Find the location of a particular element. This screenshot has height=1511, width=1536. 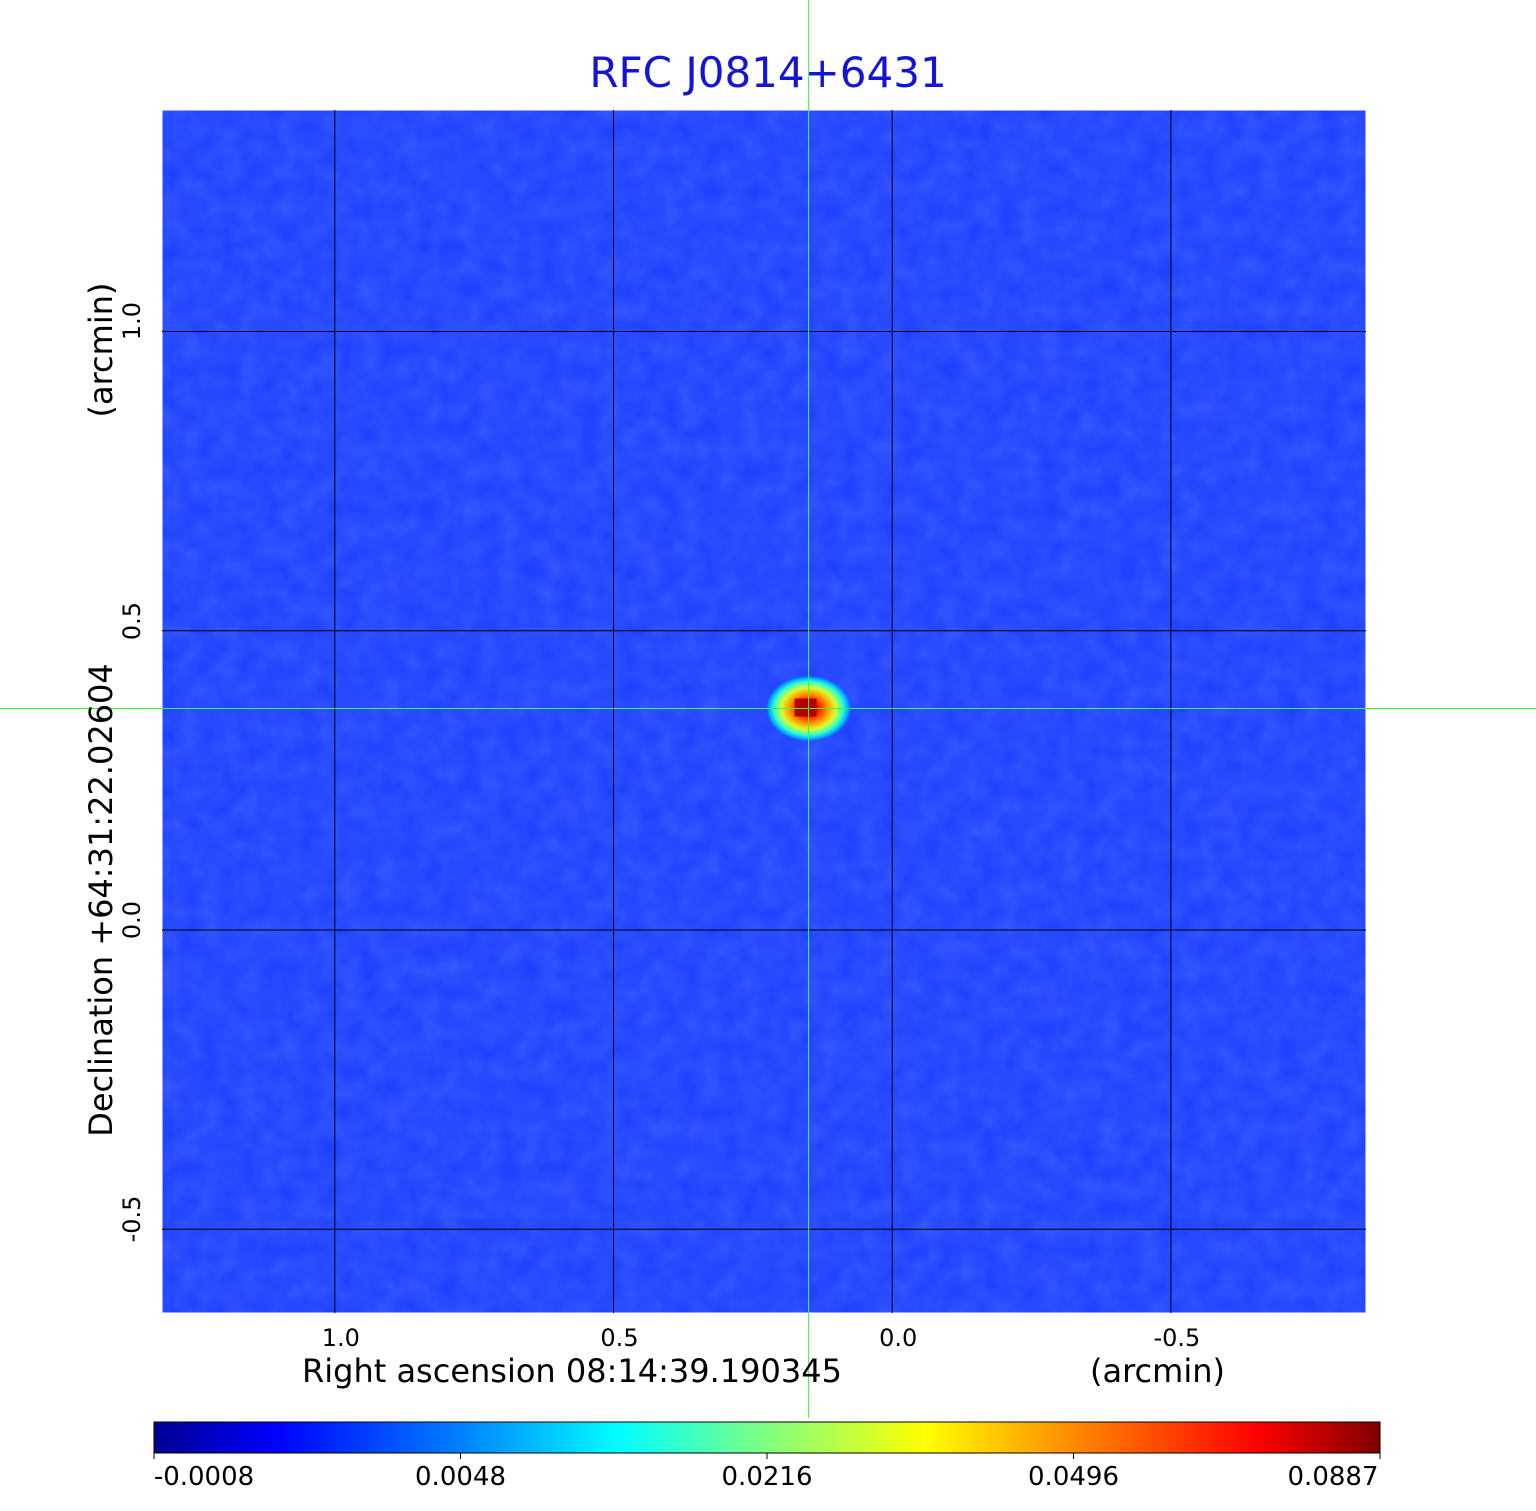

x-tick-label-2: 0.0 is located at coordinates (898, 1338).